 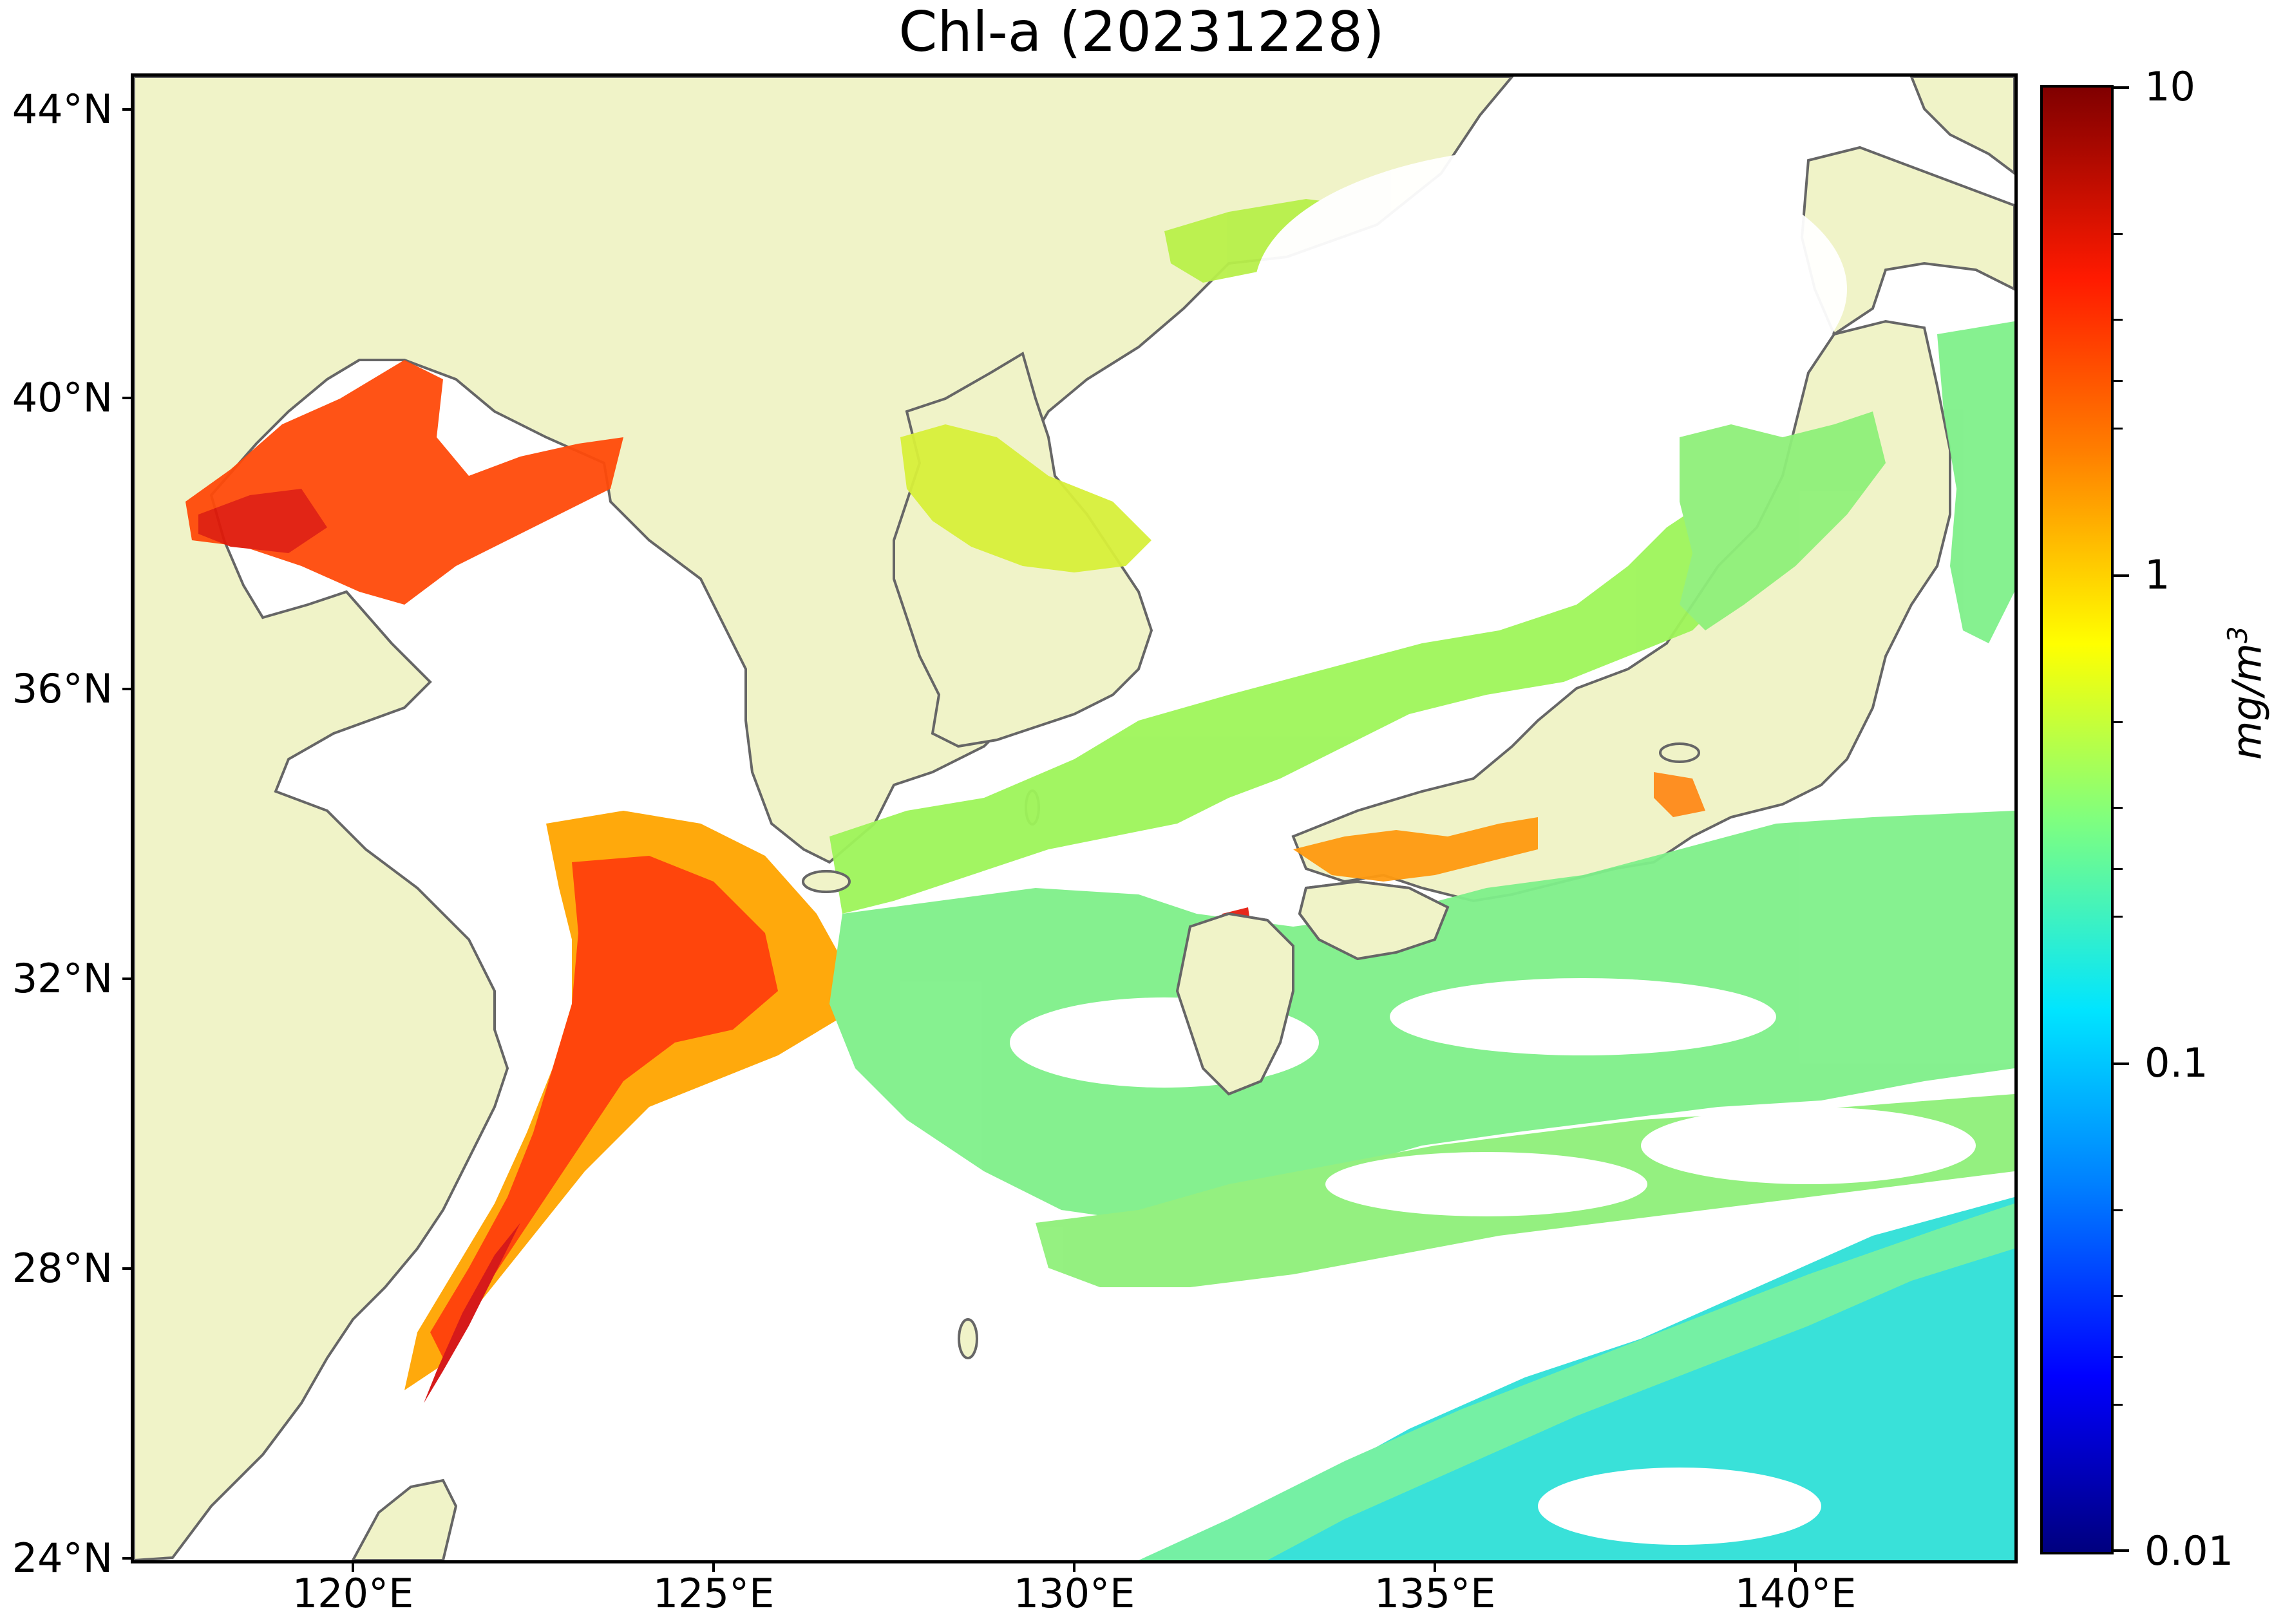 I want to click on lat-label: 32°N, so click(x=62, y=979).